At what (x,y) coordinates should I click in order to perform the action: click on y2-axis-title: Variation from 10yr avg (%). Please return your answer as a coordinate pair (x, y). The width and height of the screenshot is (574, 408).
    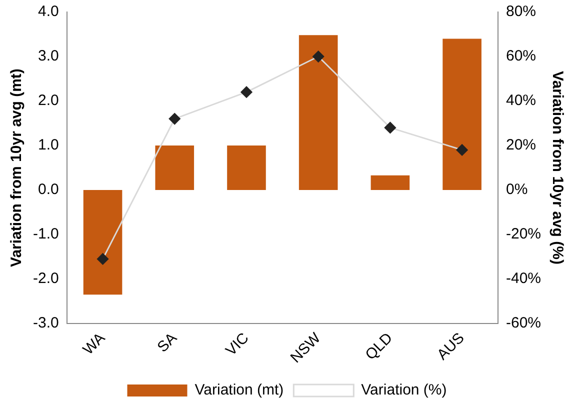
    Looking at the image, I should click on (557, 167).